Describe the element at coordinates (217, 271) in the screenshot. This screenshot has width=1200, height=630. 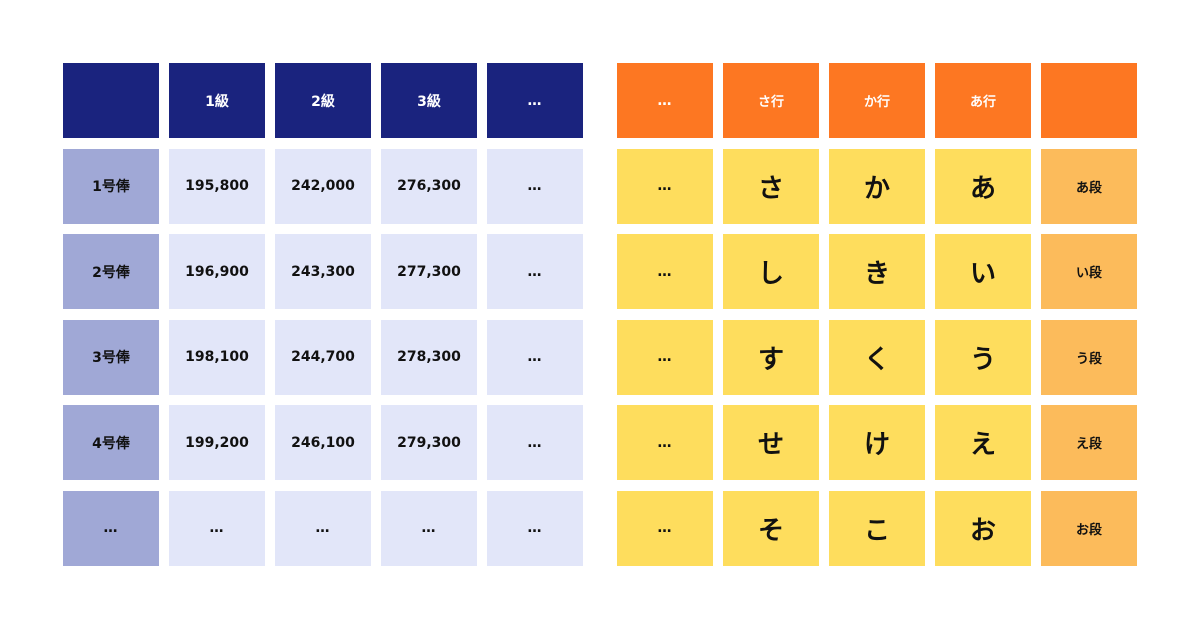
I see `salary-cell: 196,900` at that location.